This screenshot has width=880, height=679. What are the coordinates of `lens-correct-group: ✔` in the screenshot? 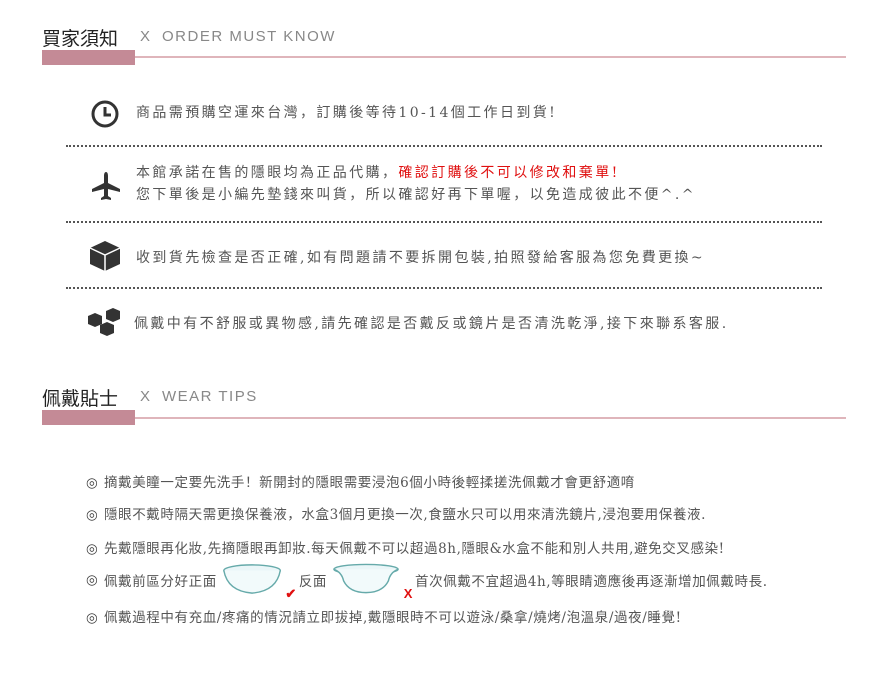 It's located at (259, 580).